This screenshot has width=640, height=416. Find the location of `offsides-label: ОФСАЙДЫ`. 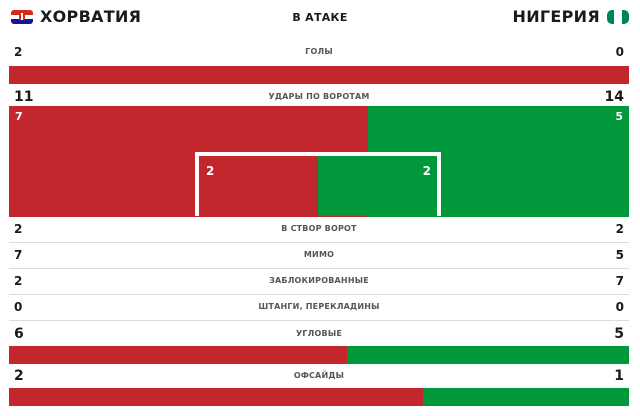

offsides-label: ОФСАЙДЫ is located at coordinates (319, 375).